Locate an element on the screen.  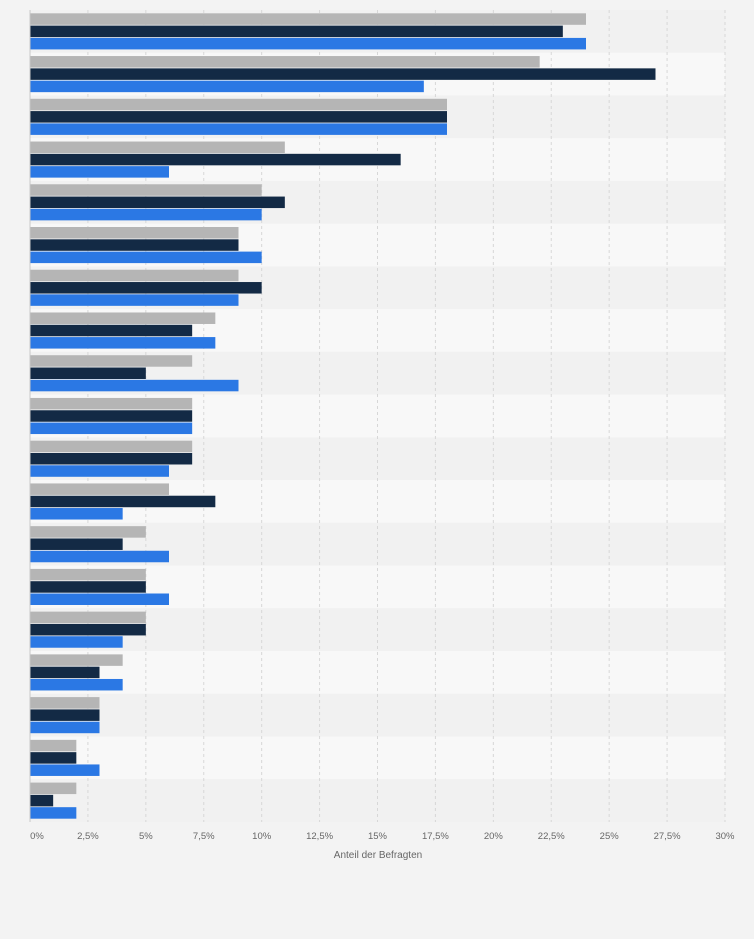
x-tick-label: 20% is located at coordinates (494, 836).